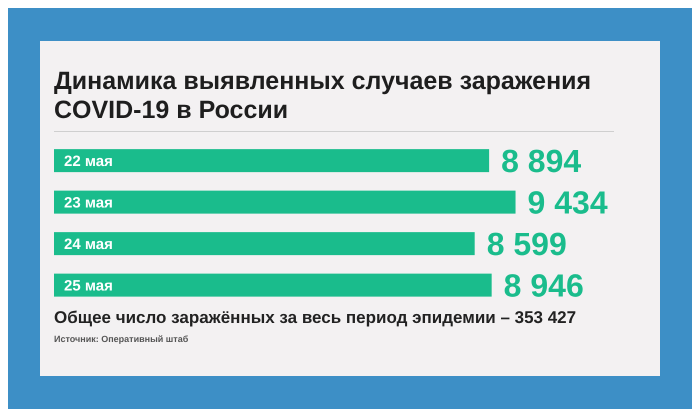 Image resolution: width=700 pixels, height=417 pixels. Describe the element at coordinates (334, 99) in the screenshot. I see `chart-title: Динамика выявленных случаев заражения COVID-19 в России` at that location.